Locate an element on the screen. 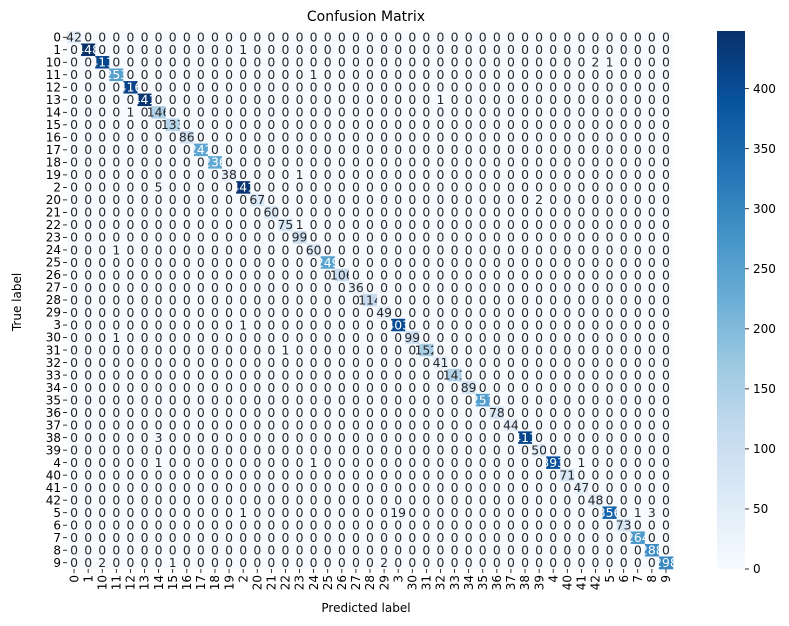 This screenshot has width=789, height=626. x-tick-label: 12 is located at coordinates (131, 582).